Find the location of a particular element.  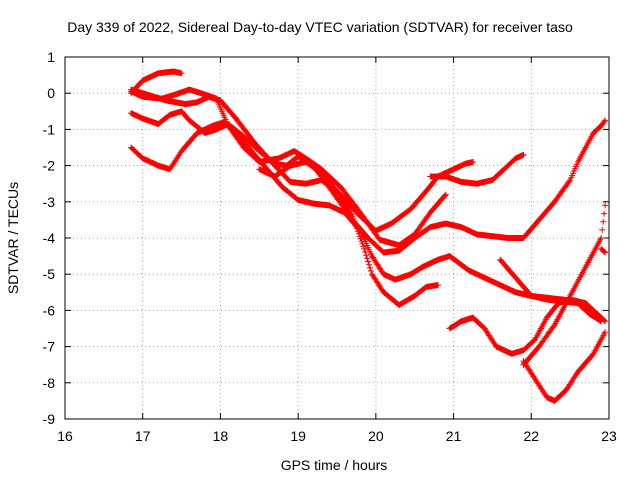

y-tick-label: -3 is located at coordinates (49, 202).